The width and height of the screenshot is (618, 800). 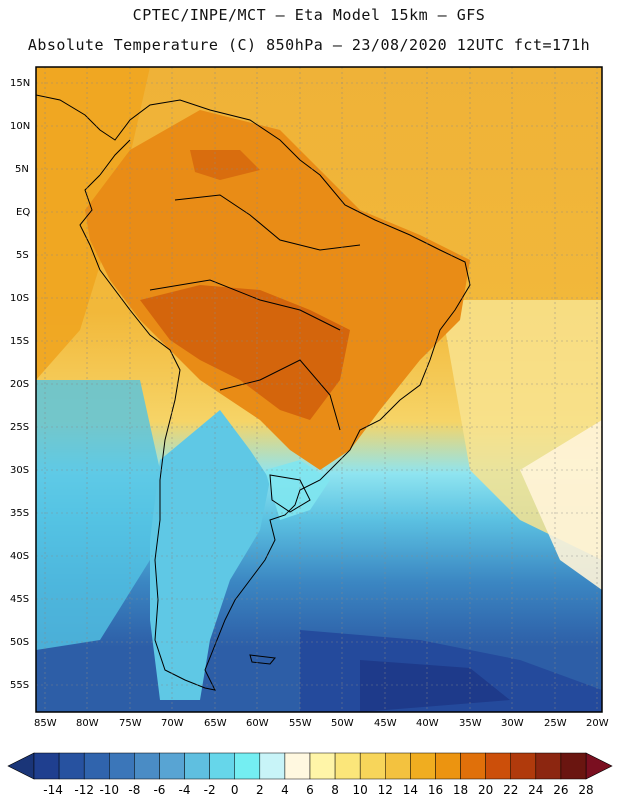 I want to click on colorbar-tick-label: -4, so click(x=185, y=790).